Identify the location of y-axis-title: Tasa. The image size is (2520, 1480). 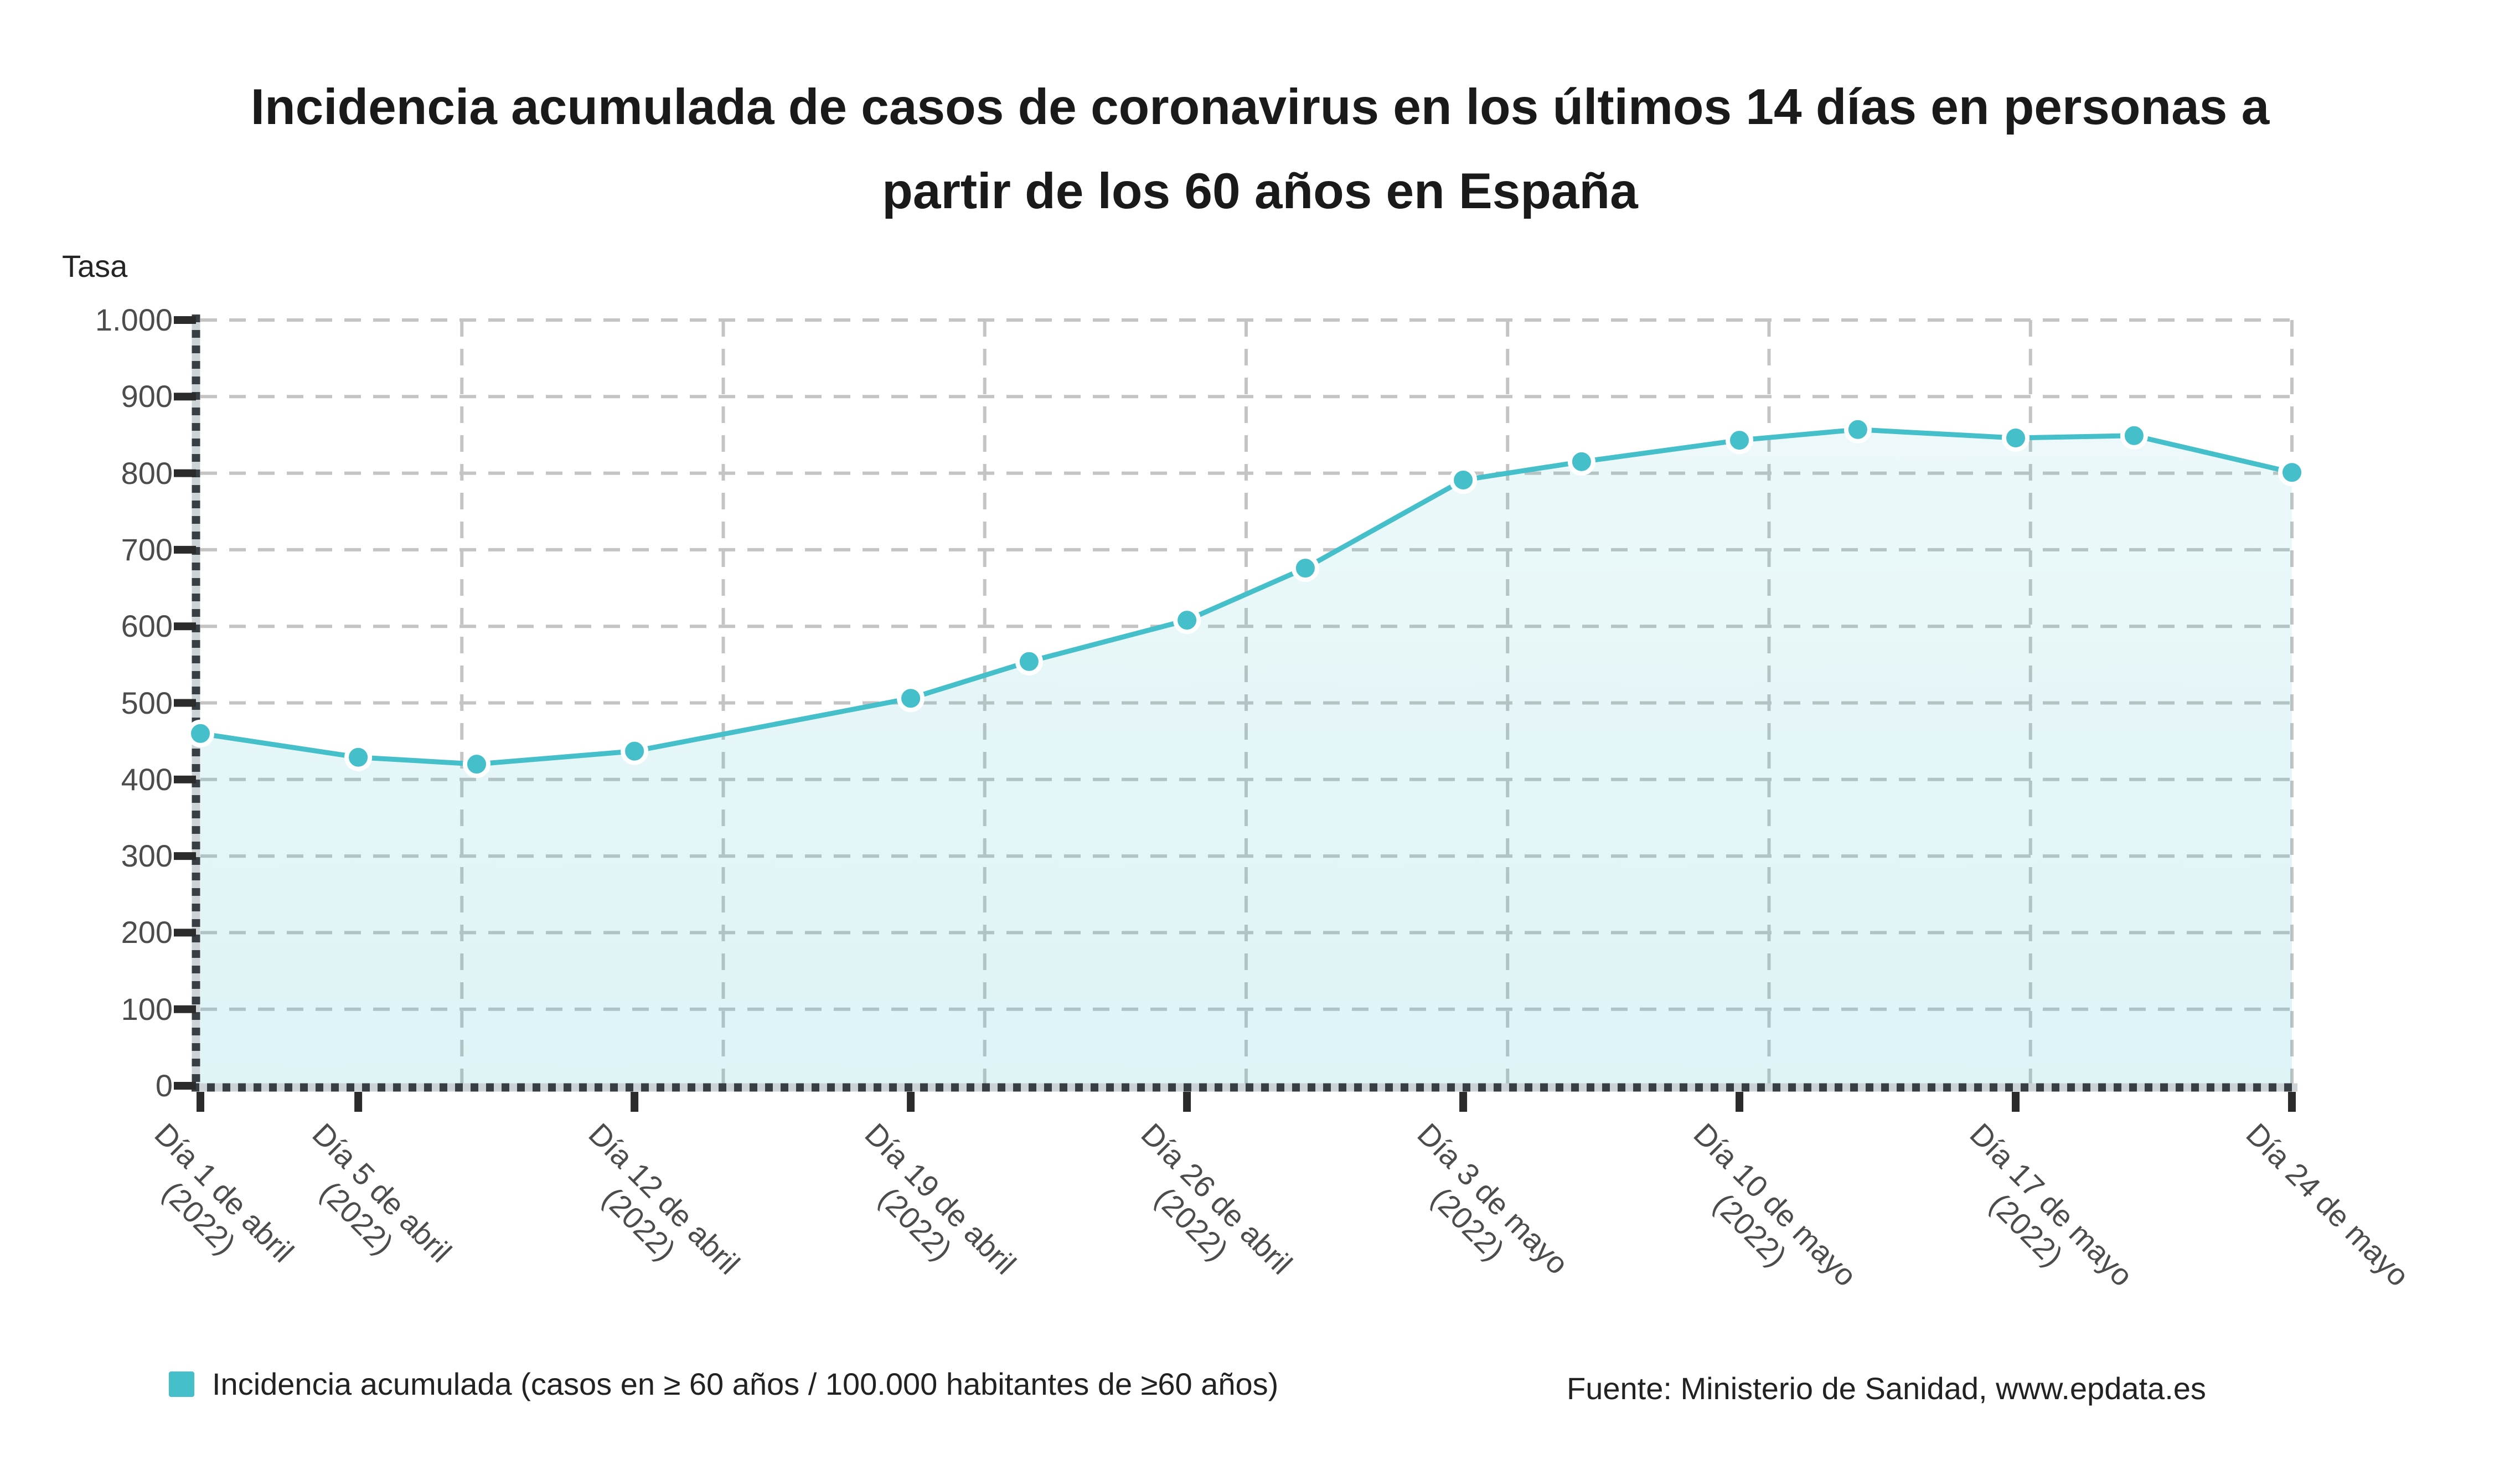
(95, 266).